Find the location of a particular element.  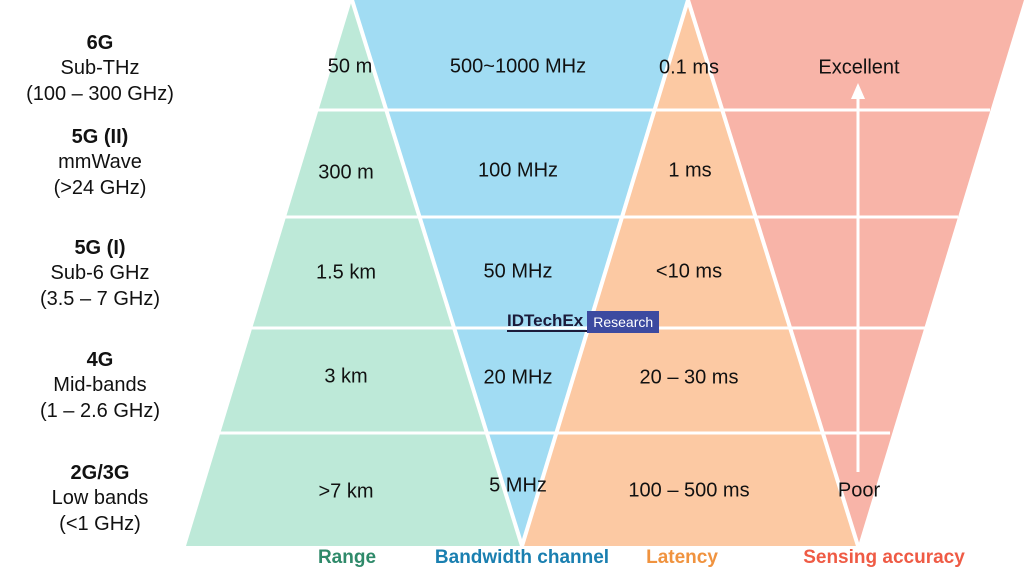

legend-bandwidth-channel: Bandwidth channel is located at coordinates (522, 557).